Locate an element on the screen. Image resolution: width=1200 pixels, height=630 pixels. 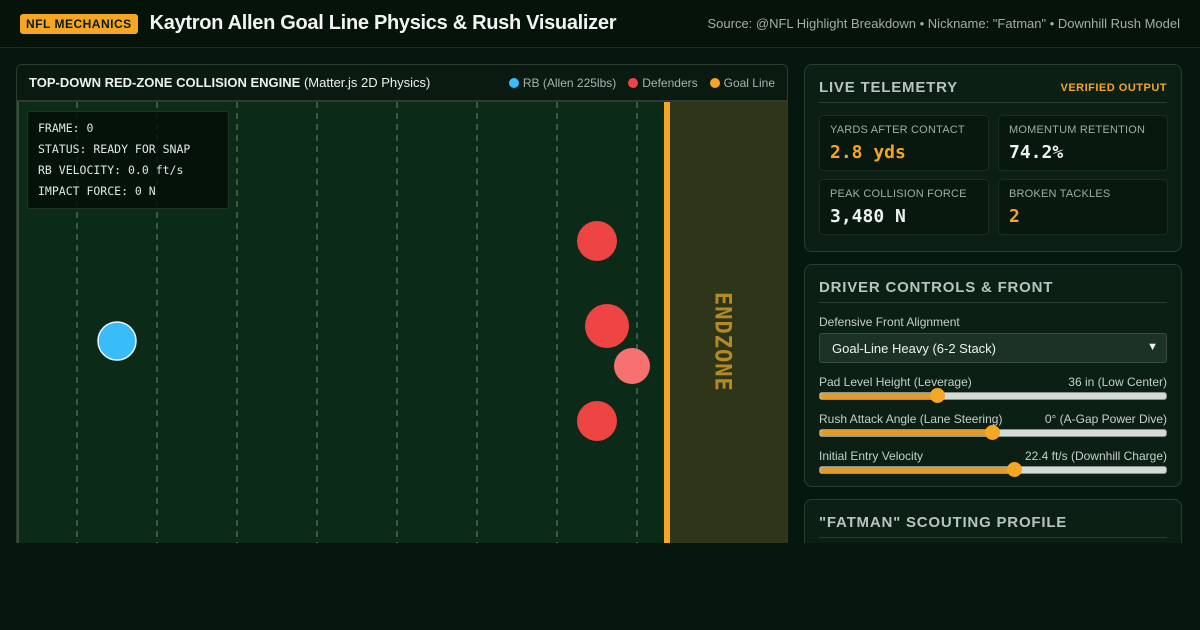
hud-status: STATUS: READY FOR SNAP is located at coordinates (114, 149).